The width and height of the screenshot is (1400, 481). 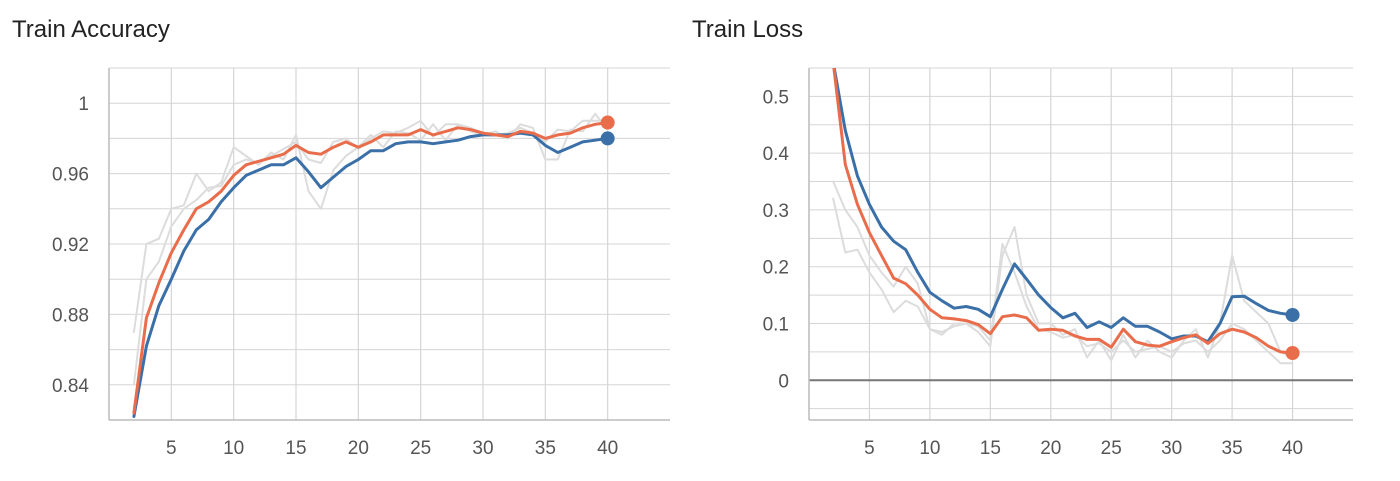 What do you see at coordinates (70, 245) in the screenshot?
I see `y-tick-label: 0.92` at bounding box center [70, 245].